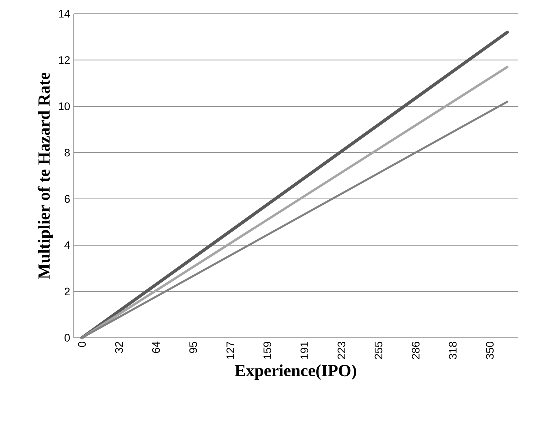 The height and width of the screenshot is (428, 538). What do you see at coordinates (453, 351) in the screenshot?
I see `x-tick-label: 318` at bounding box center [453, 351].